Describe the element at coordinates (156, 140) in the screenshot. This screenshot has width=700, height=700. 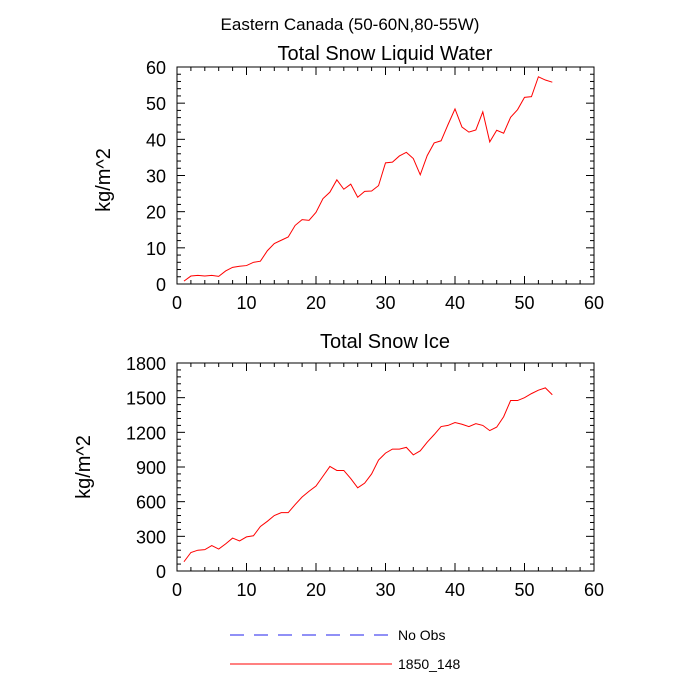
I see `y-tick-label: 40` at that location.